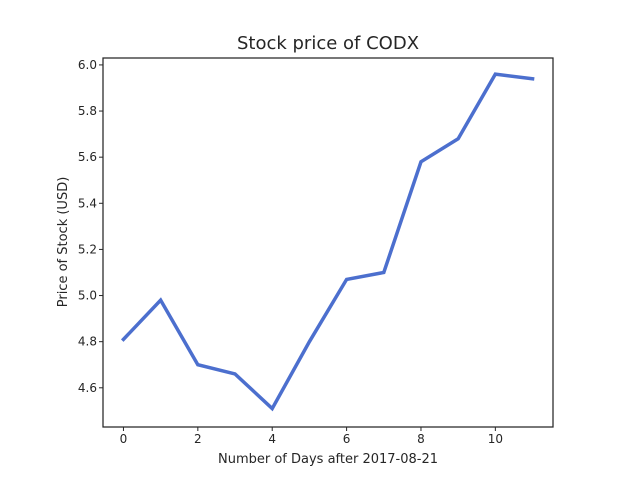 This screenshot has width=640, height=480. I want to click on y-axis-ticks: 4.6 4.8 5.0 5.2 5.4 5.6 5.8 6.0, so click(90, 226).